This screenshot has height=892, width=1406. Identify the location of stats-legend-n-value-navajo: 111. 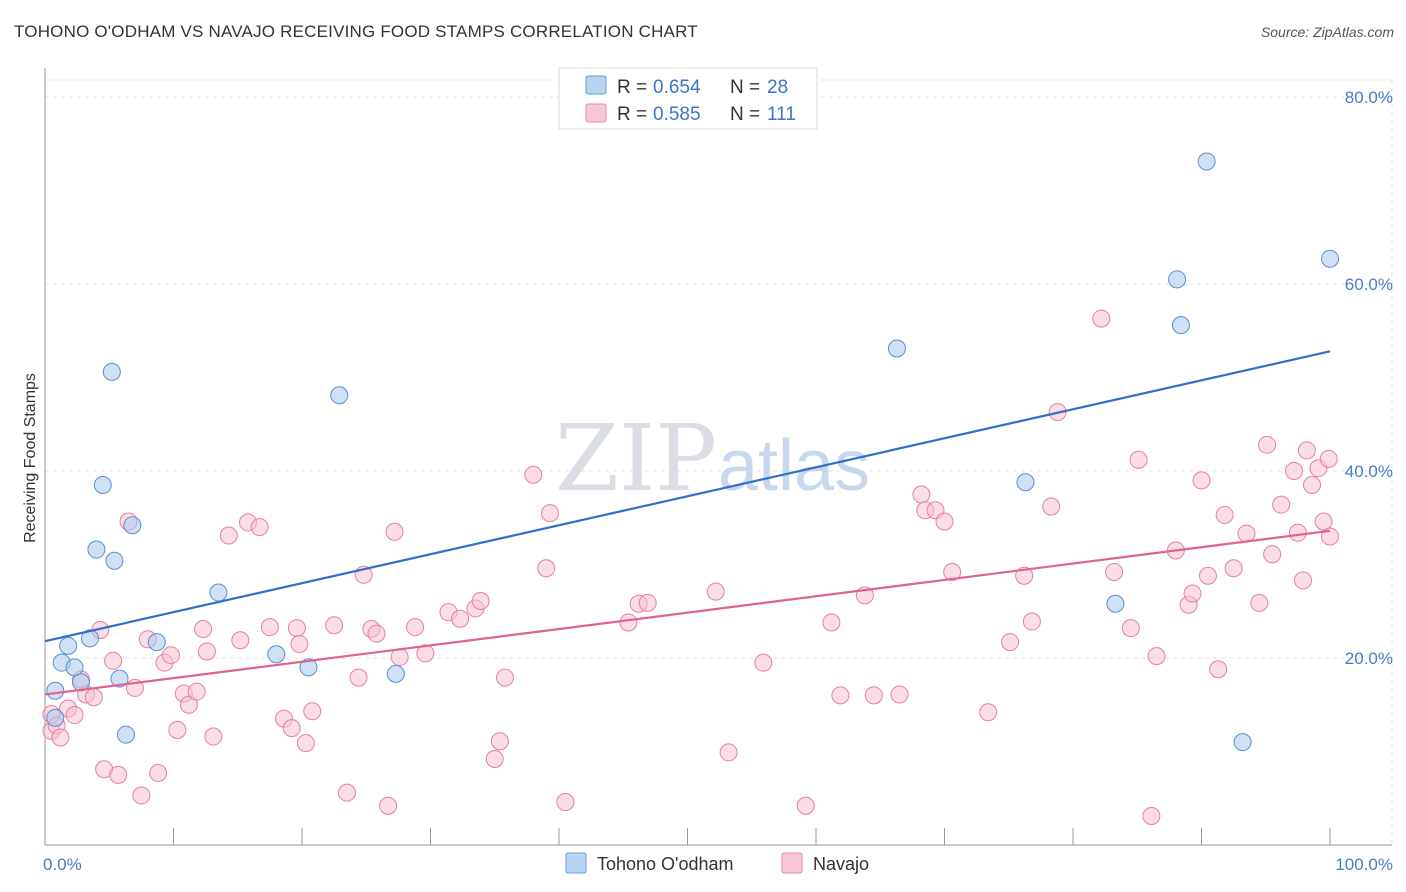
(781, 114).